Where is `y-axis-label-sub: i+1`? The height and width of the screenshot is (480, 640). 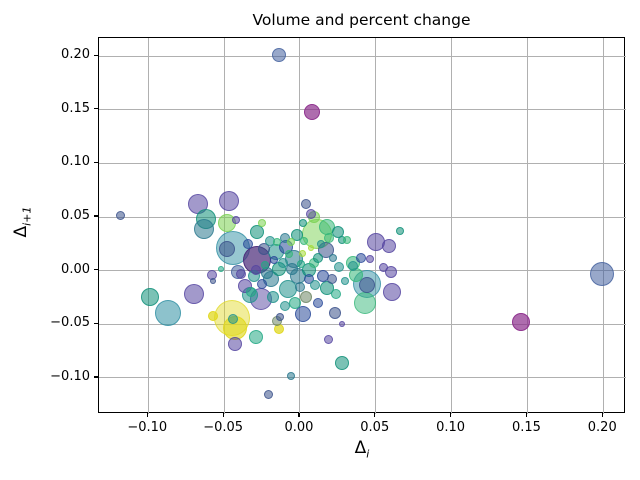 y-axis-label-sub: i+1 is located at coordinates (27, 216).